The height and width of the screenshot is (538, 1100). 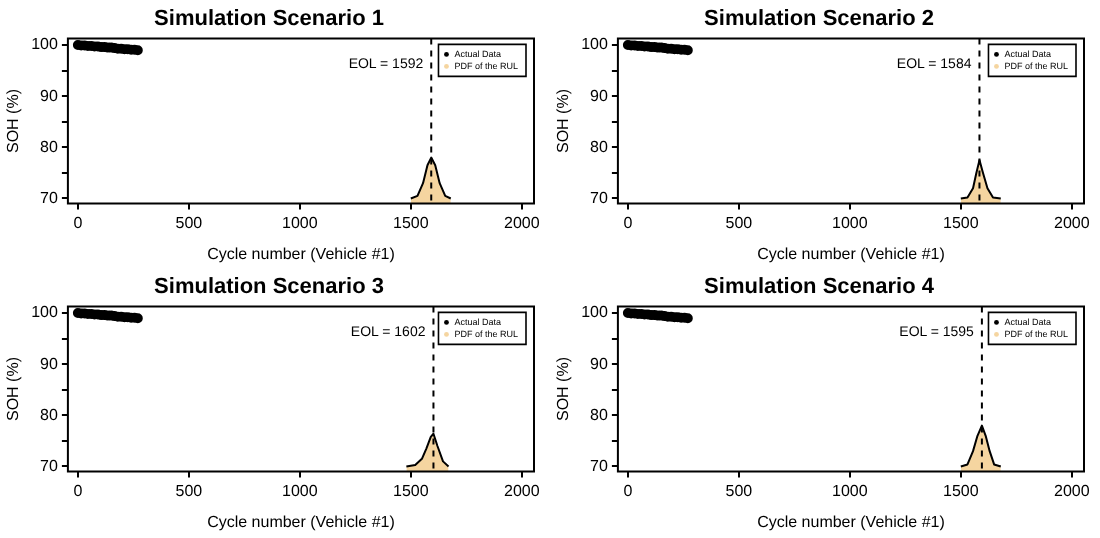 I want to click on chart-title: Simulation Scenario 1, so click(x=269, y=19).